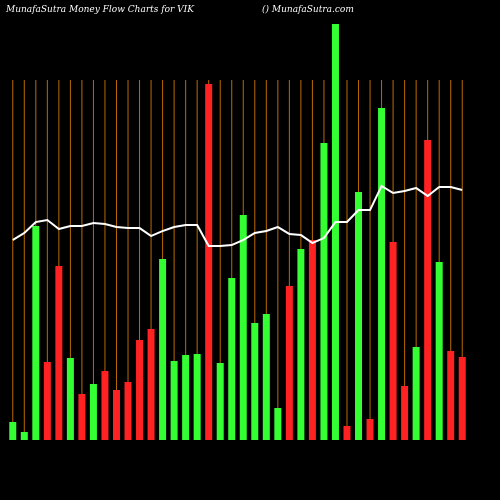 This screenshot has height=500, width=500. I want to click on line, so click(237, 215).